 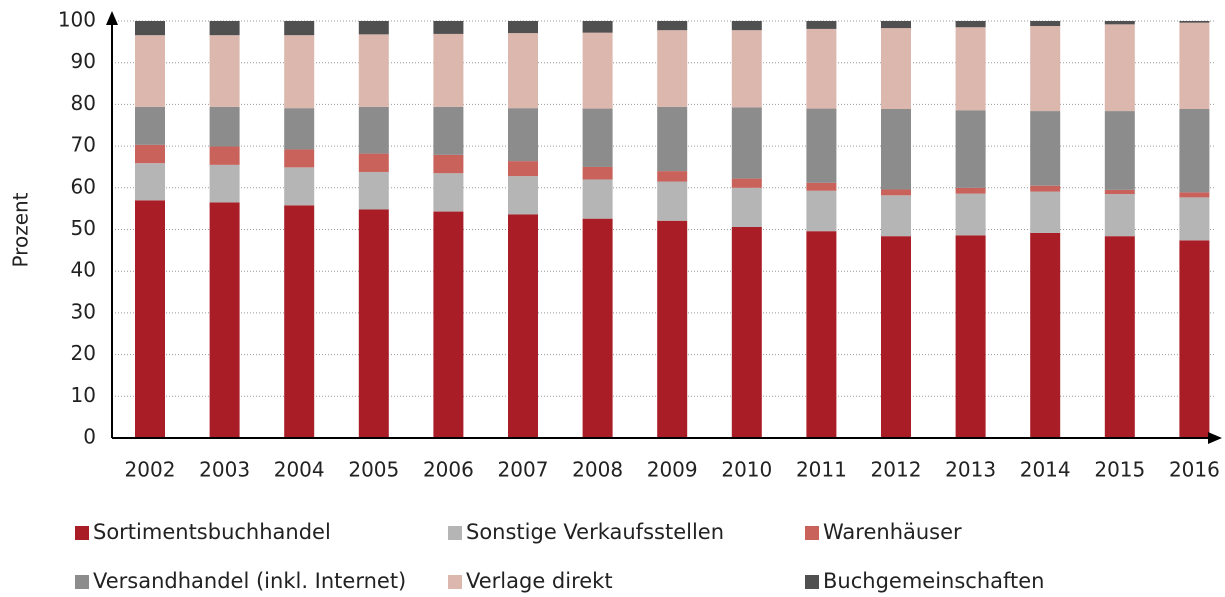 What do you see at coordinates (746, 470) in the screenshot?
I see `x-tick-label: 2010` at bounding box center [746, 470].